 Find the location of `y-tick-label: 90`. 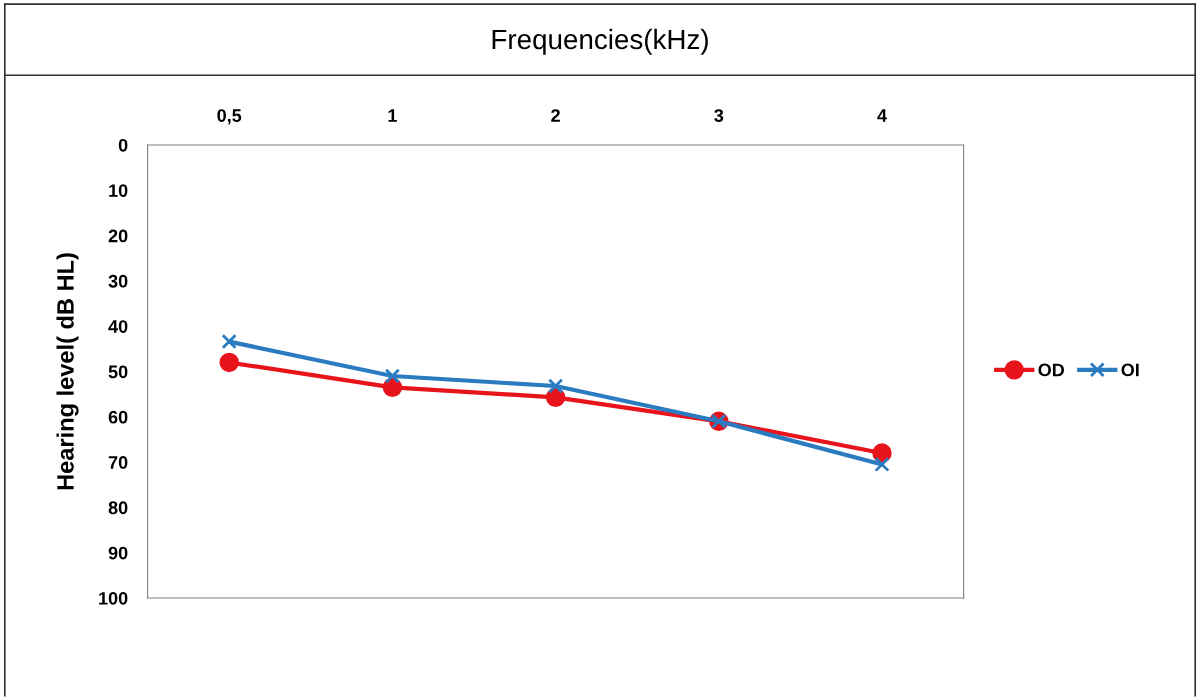

y-tick-label: 90 is located at coordinates (118, 553).